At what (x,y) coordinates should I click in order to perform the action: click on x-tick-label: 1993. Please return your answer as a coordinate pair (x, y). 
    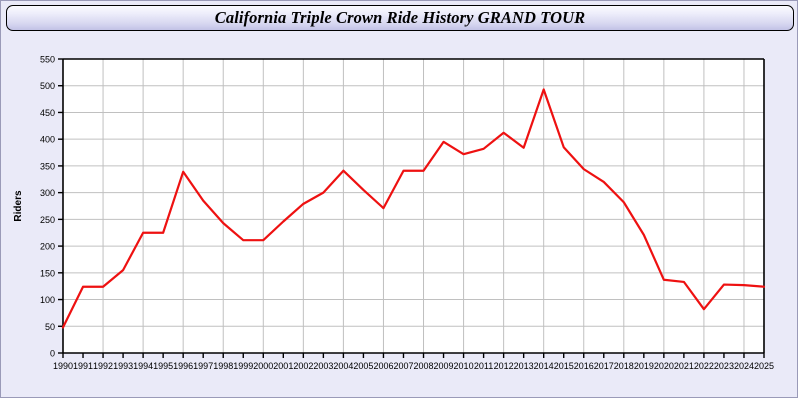
    Looking at the image, I should click on (123, 366).